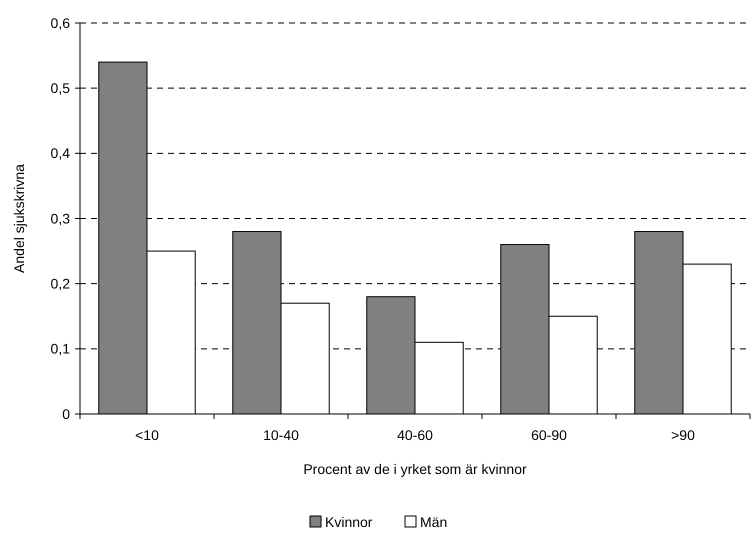 Image resolution: width=755 pixels, height=556 pixels. What do you see at coordinates (60, 153) in the screenshot?
I see `y-tick-label: 0,4` at bounding box center [60, 153].